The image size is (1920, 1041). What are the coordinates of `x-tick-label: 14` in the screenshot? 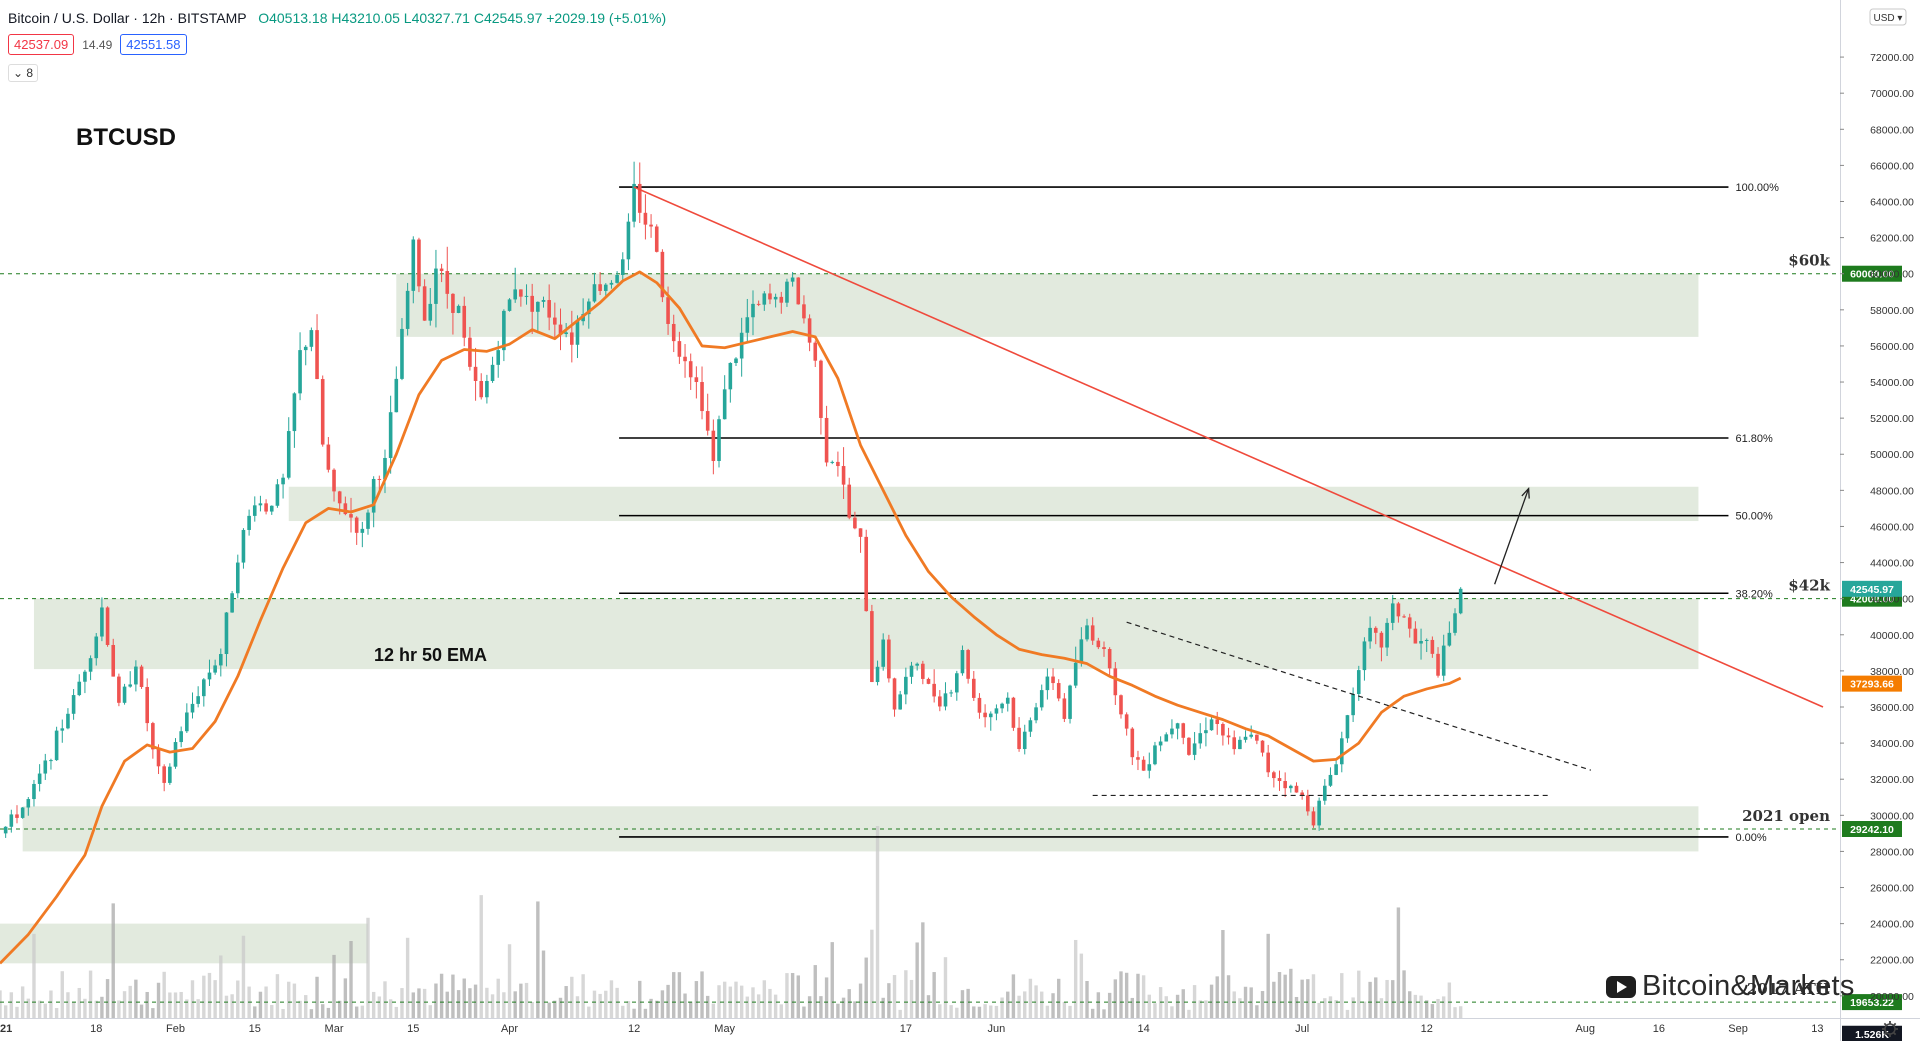 It's located at (1144, 1029).